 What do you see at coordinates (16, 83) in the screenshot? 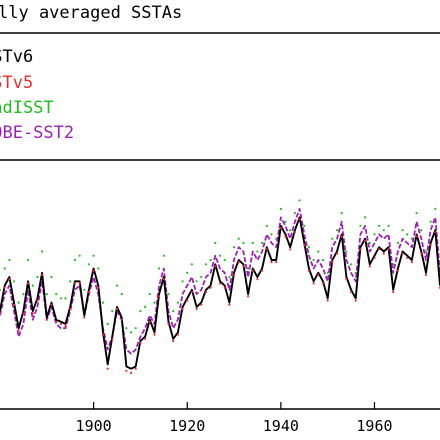
I see `legend-entry-sstv5: SSTv5` at bounding box center [16, 83].